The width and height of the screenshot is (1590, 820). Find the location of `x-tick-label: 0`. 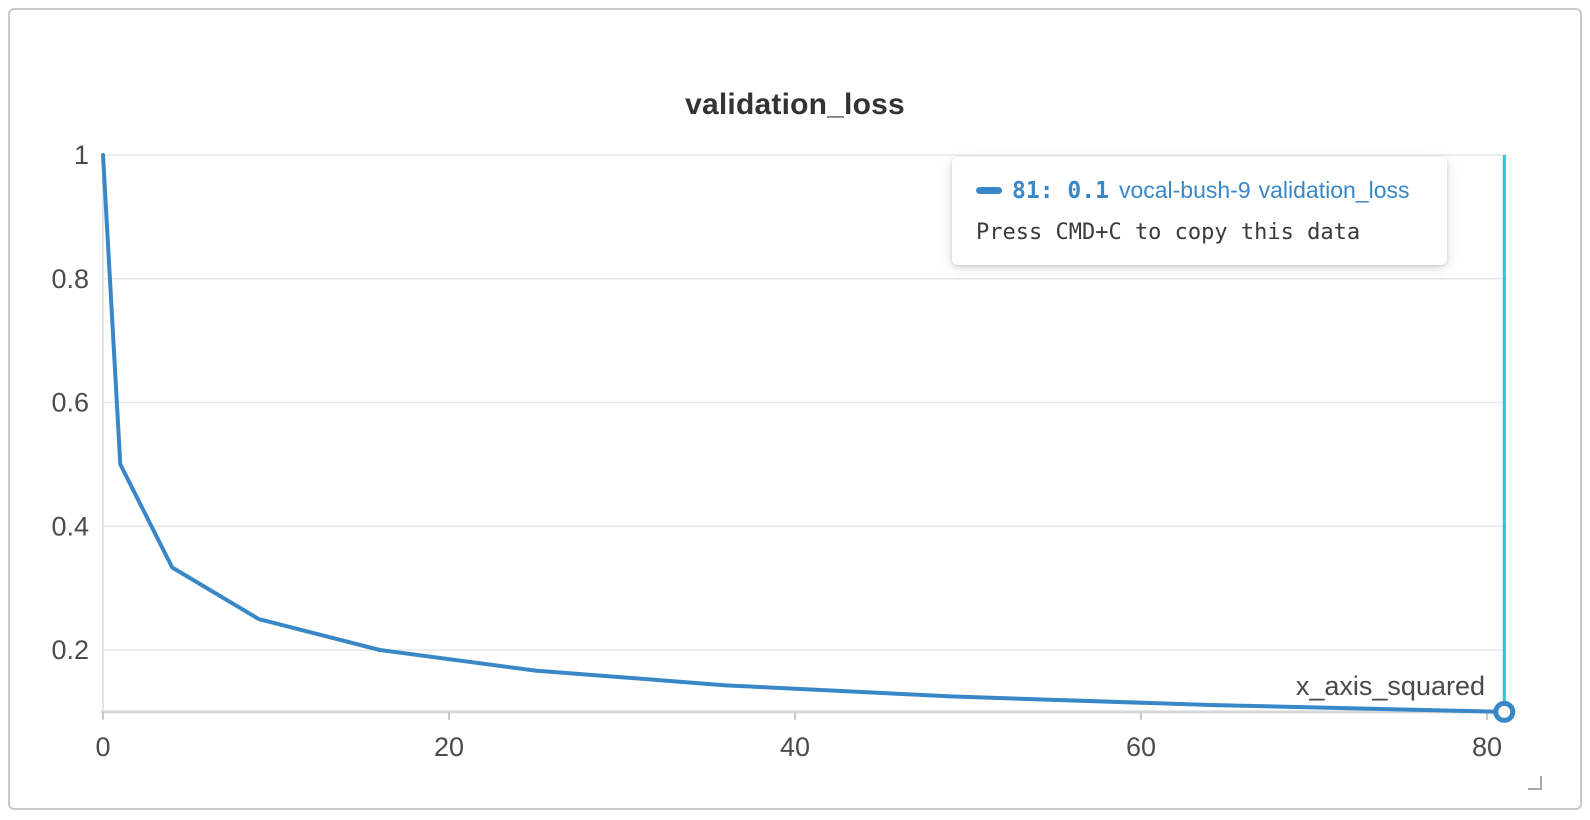

x-tick-label: 0 is located at coordinates (102, 747).